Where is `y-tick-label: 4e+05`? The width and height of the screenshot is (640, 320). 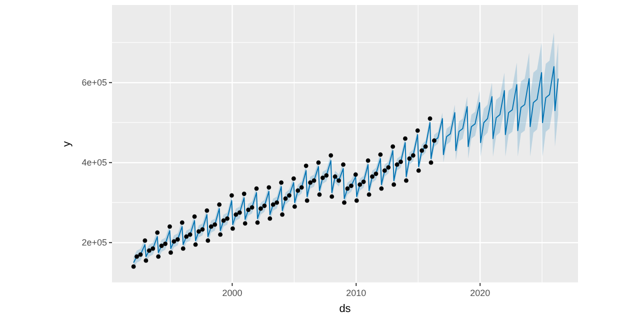 y-tick-label: 4e+05 is located at coordinates (94, 163).